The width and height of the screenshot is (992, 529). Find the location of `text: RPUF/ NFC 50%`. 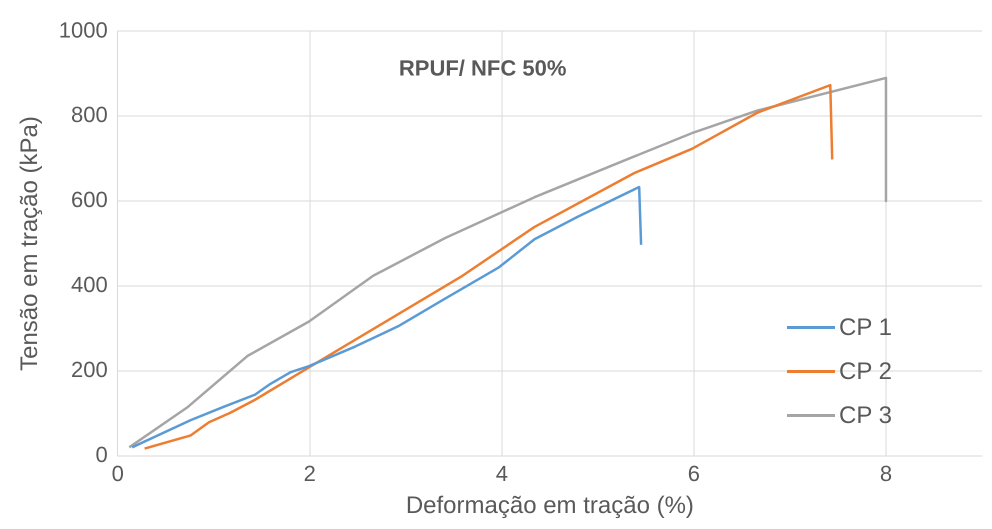

text: RPUF/ NFC 50% is located at coordinates (482, 67).